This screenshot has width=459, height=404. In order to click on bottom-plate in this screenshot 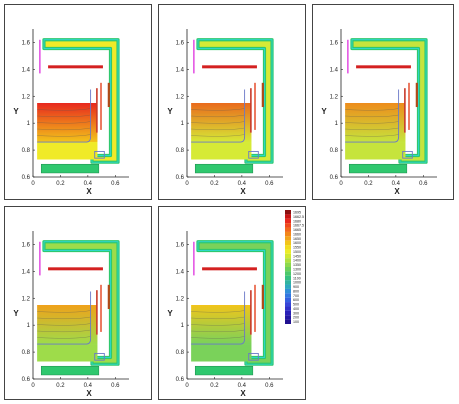, I will do `click(224, 168)`.